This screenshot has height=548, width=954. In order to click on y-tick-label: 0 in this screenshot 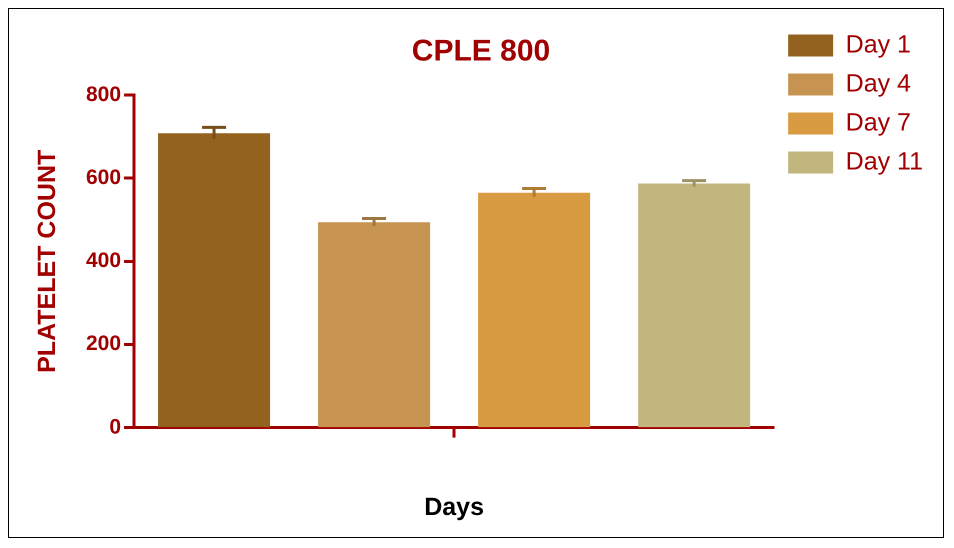, I will do `click(115, 426)`.